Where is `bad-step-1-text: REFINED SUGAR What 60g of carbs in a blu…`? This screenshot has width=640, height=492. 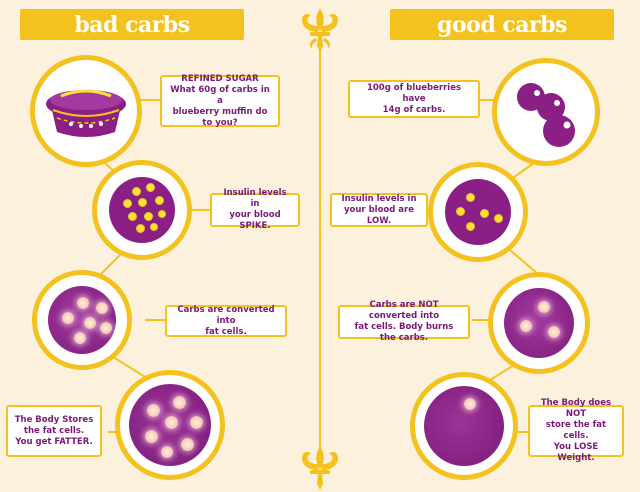
bad-step-1-text: REFINED SUGAR What 60g of carbs in a blu… is located at coordinates (220, 101).